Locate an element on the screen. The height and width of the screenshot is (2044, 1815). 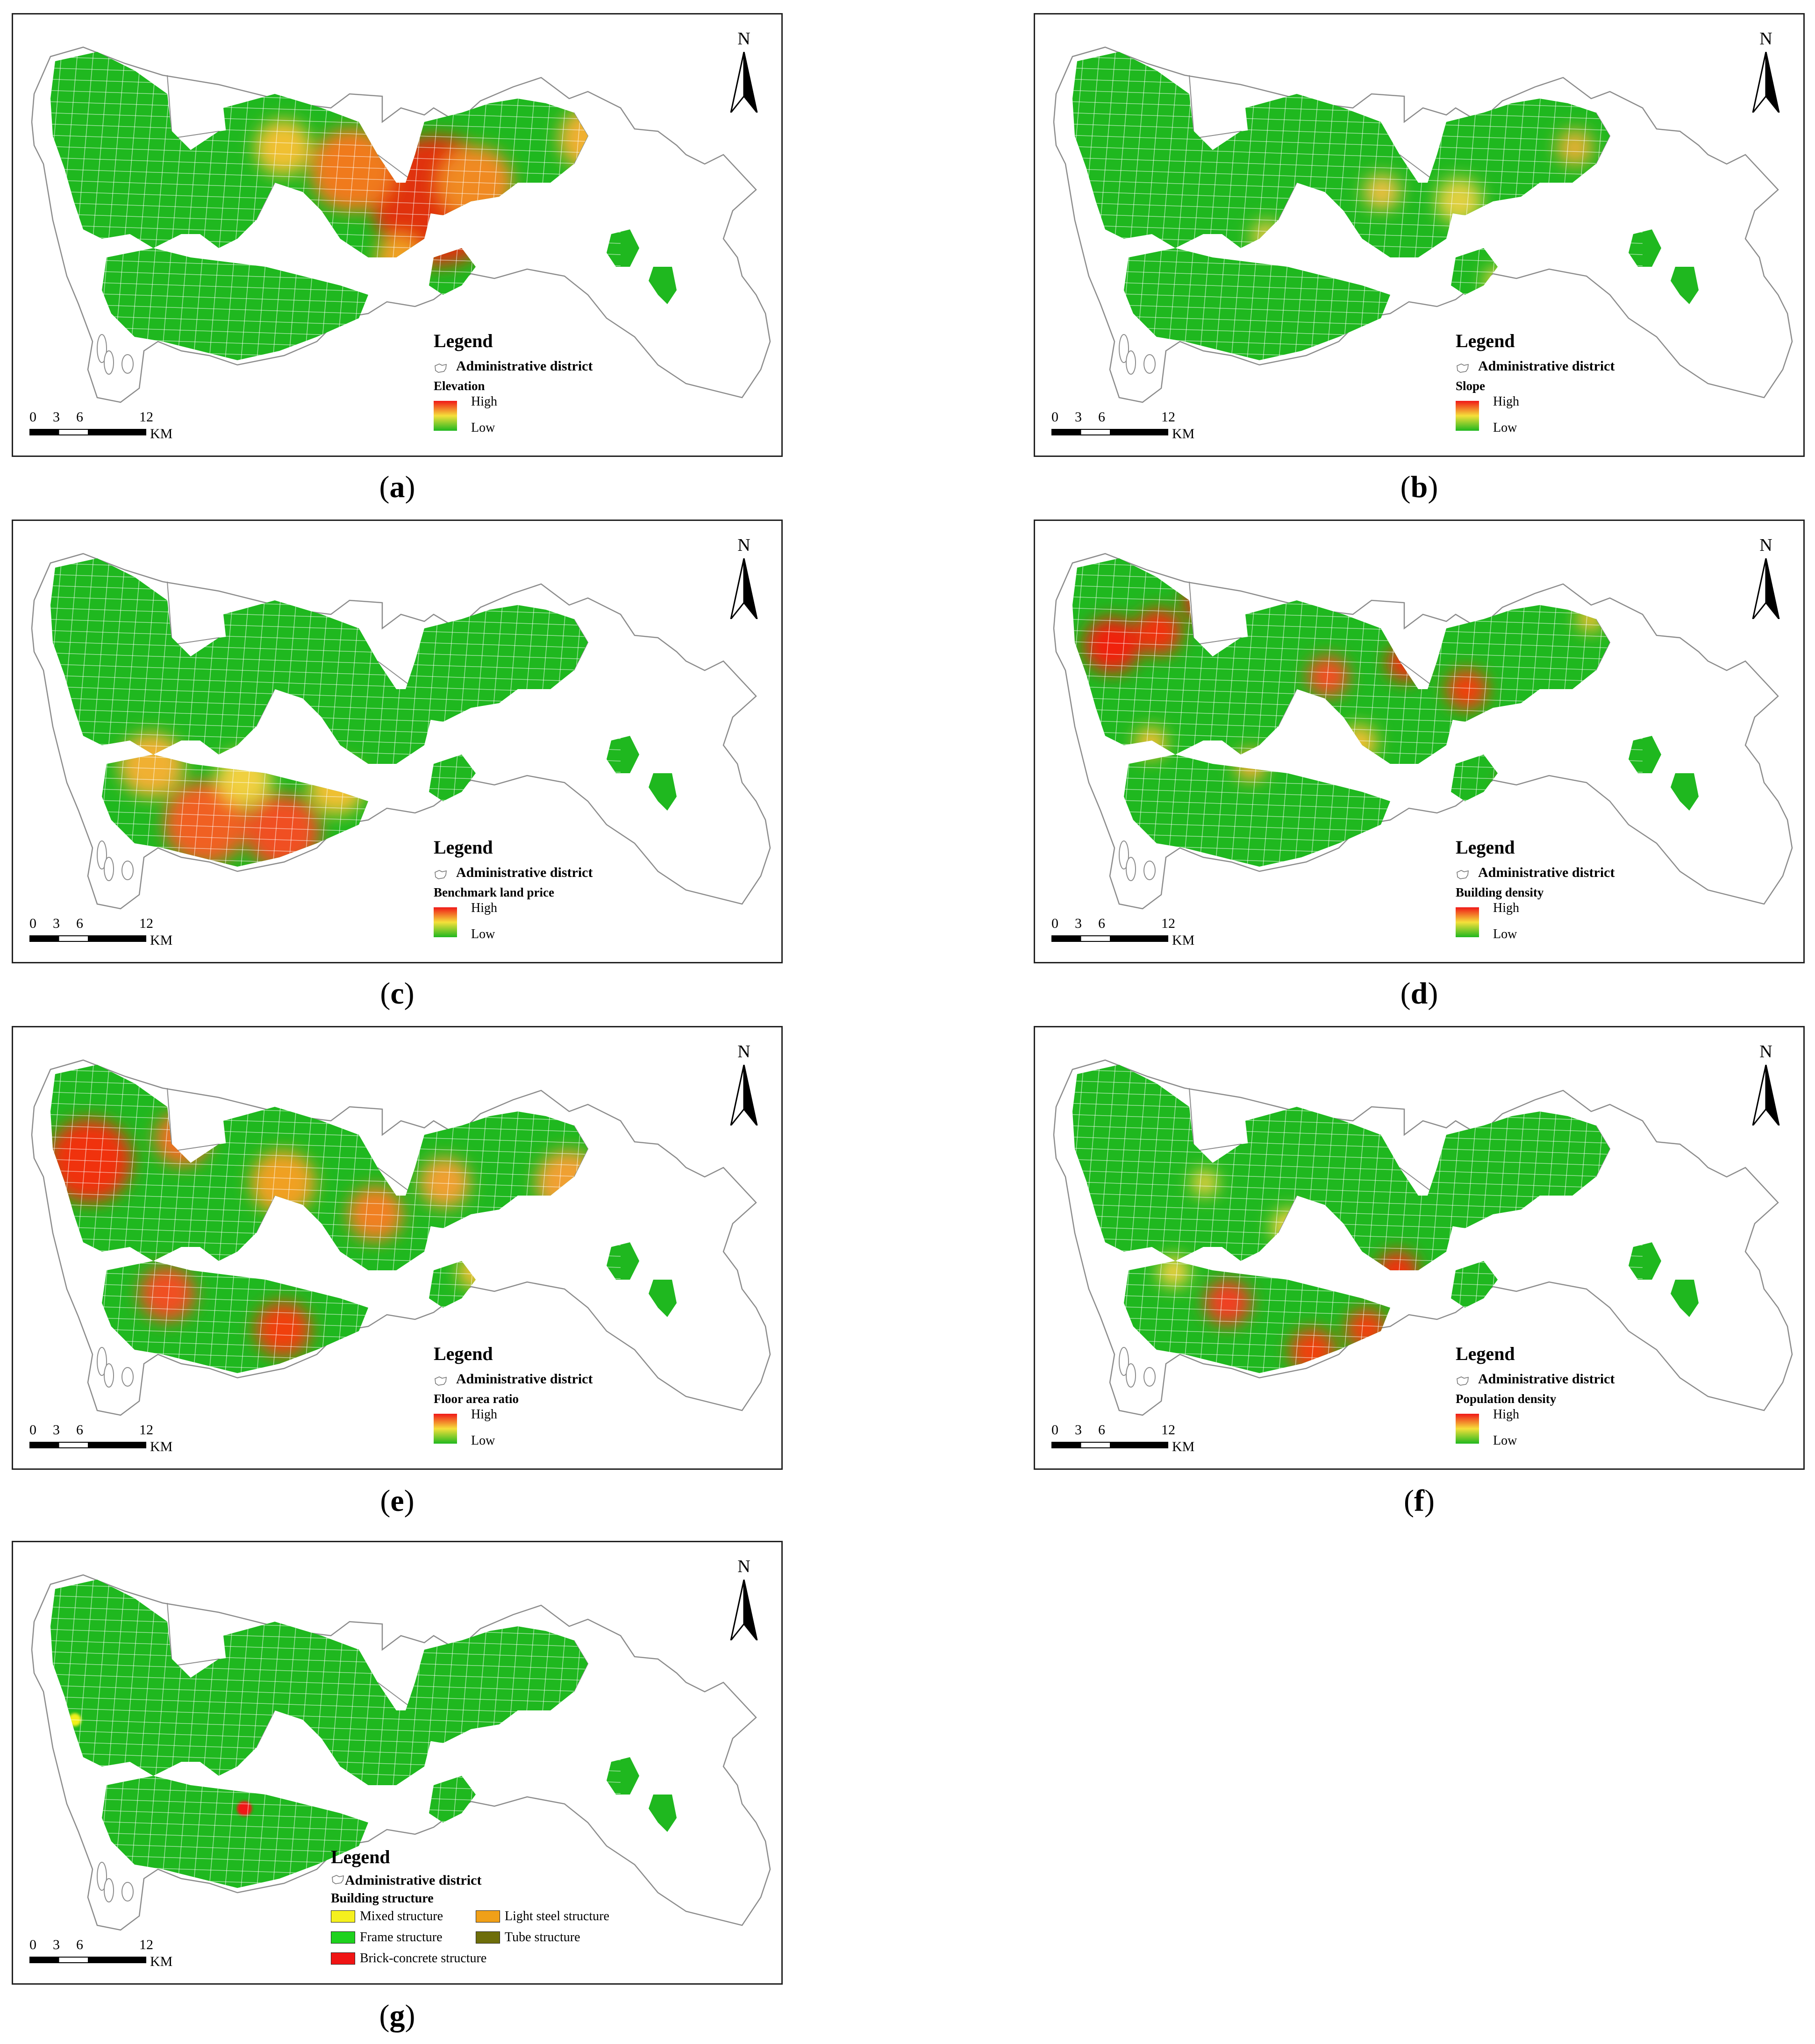
legend-category-label: Light steel structure is located at coordinates (557, 1916).